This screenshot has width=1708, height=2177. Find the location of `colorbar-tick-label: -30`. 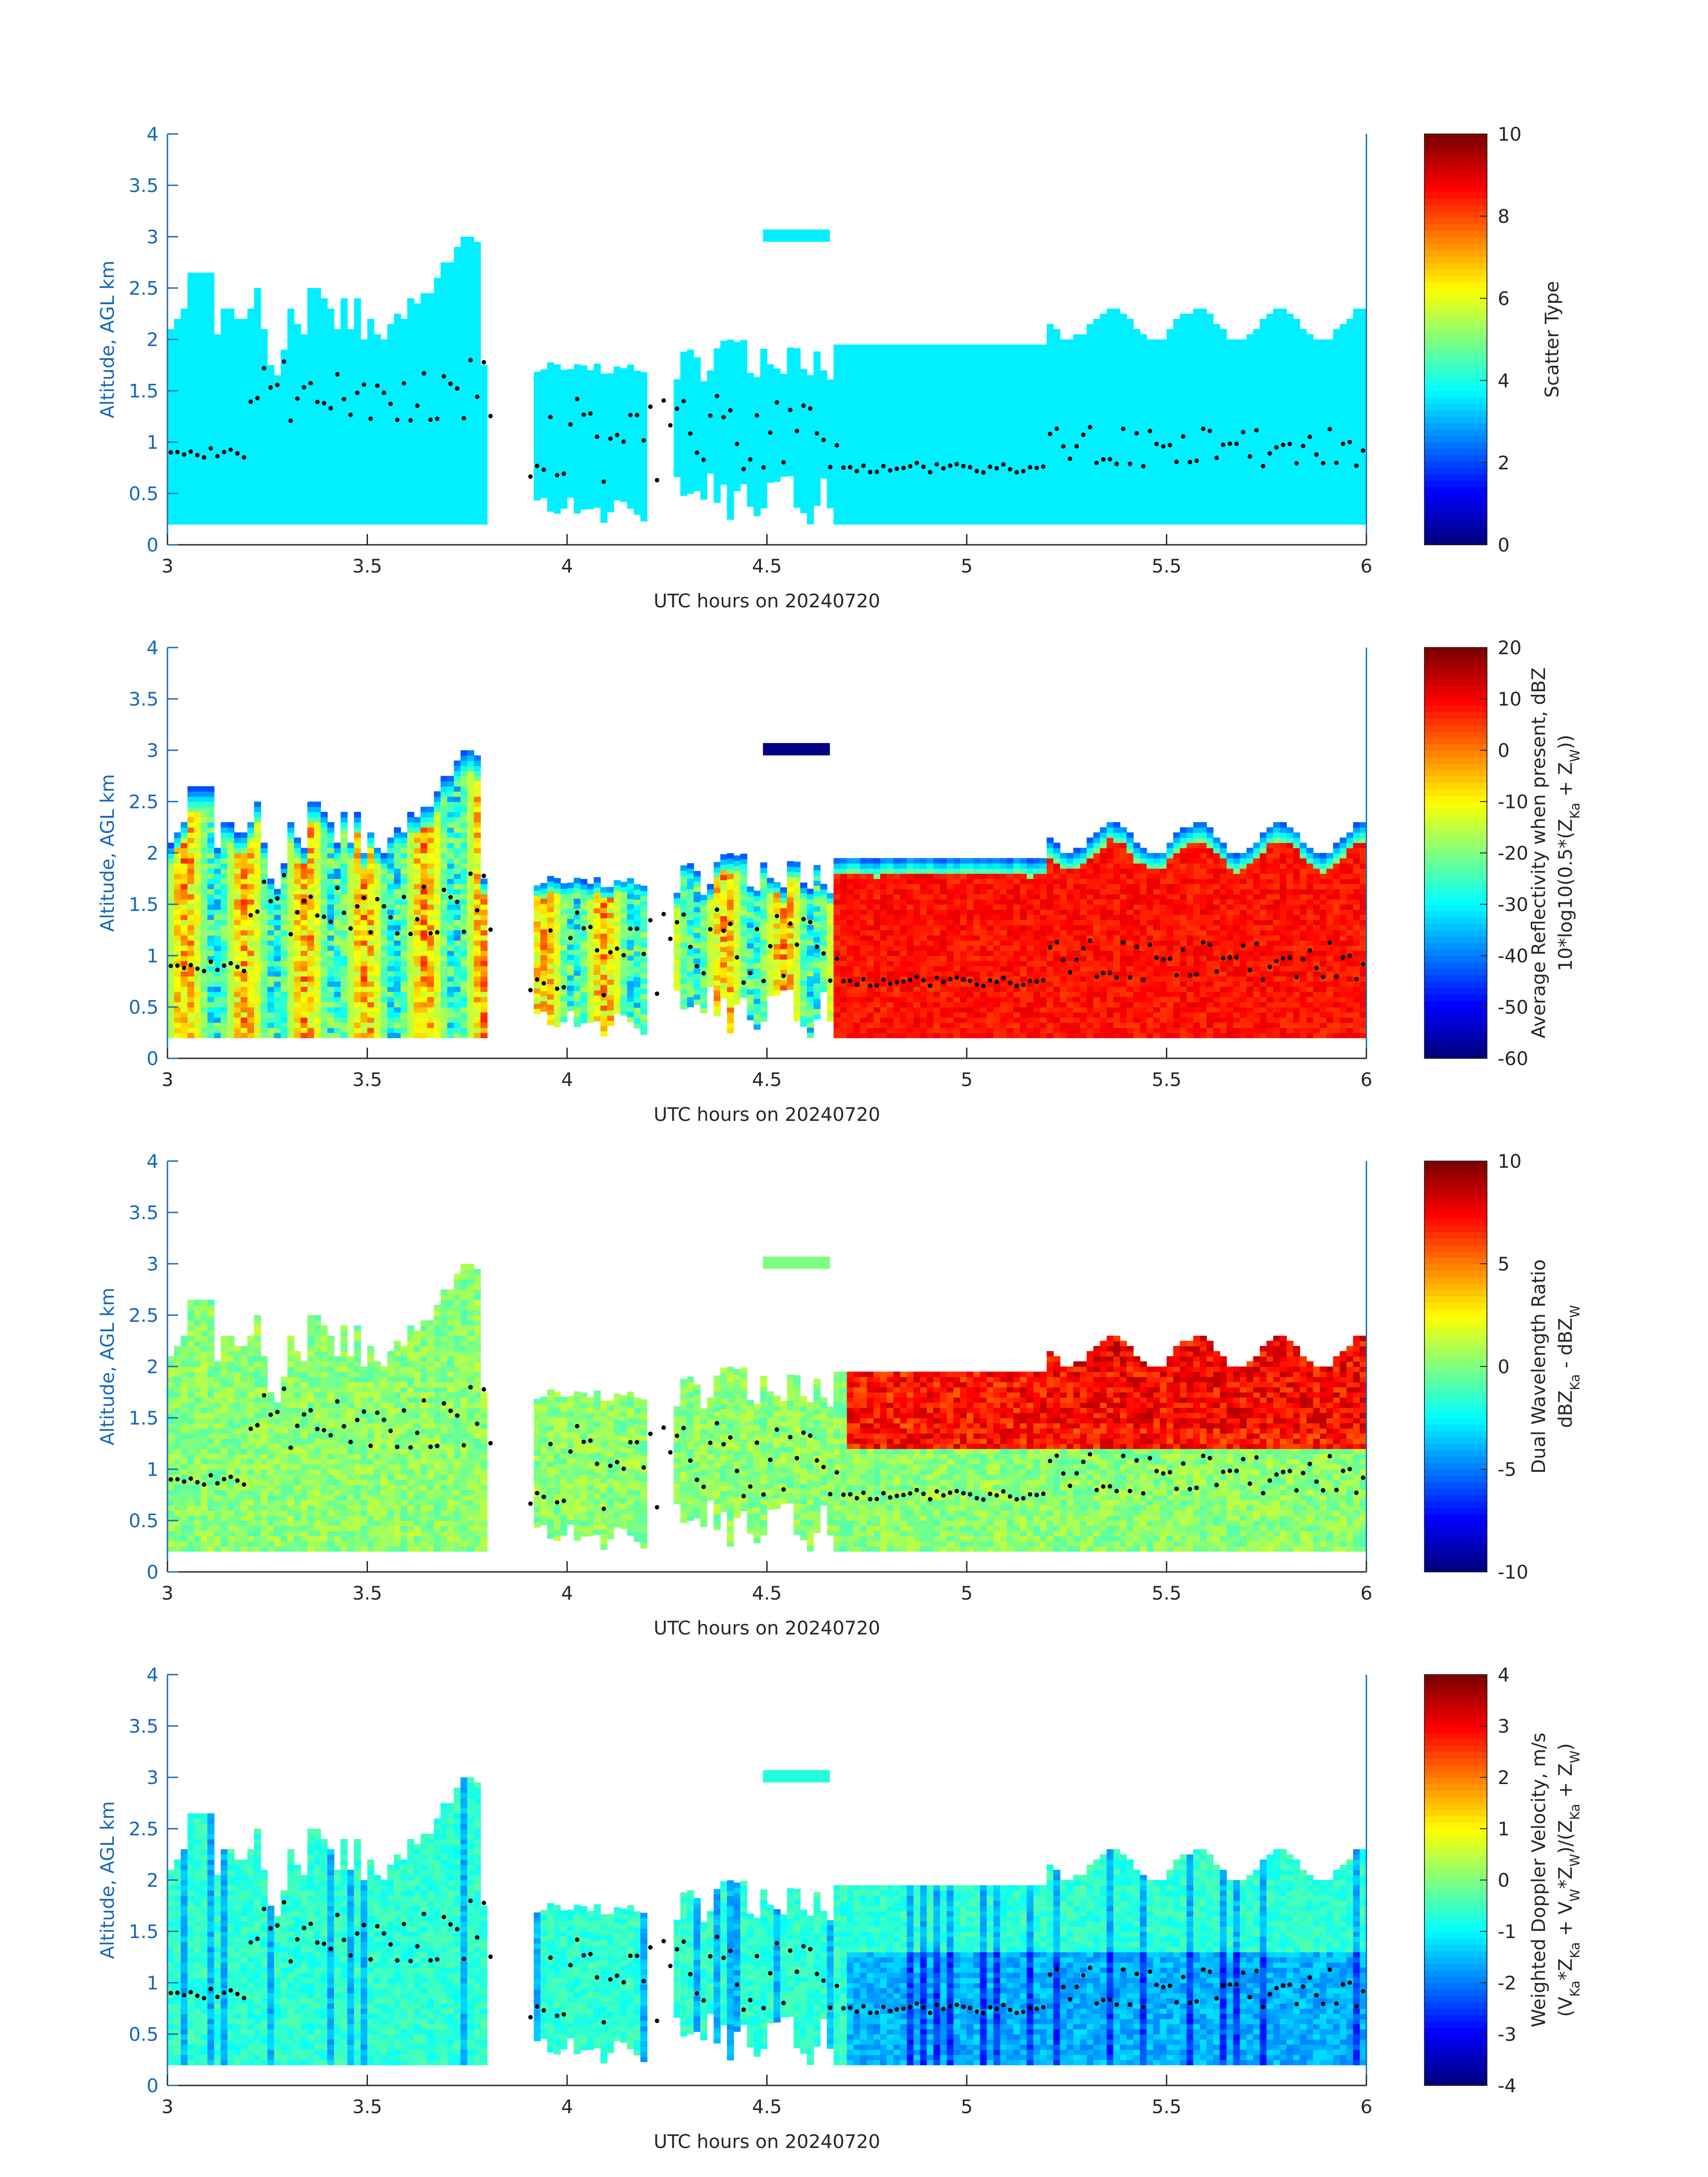

colorbar-tick-label: -30 is located at coordinates (1513, 904).